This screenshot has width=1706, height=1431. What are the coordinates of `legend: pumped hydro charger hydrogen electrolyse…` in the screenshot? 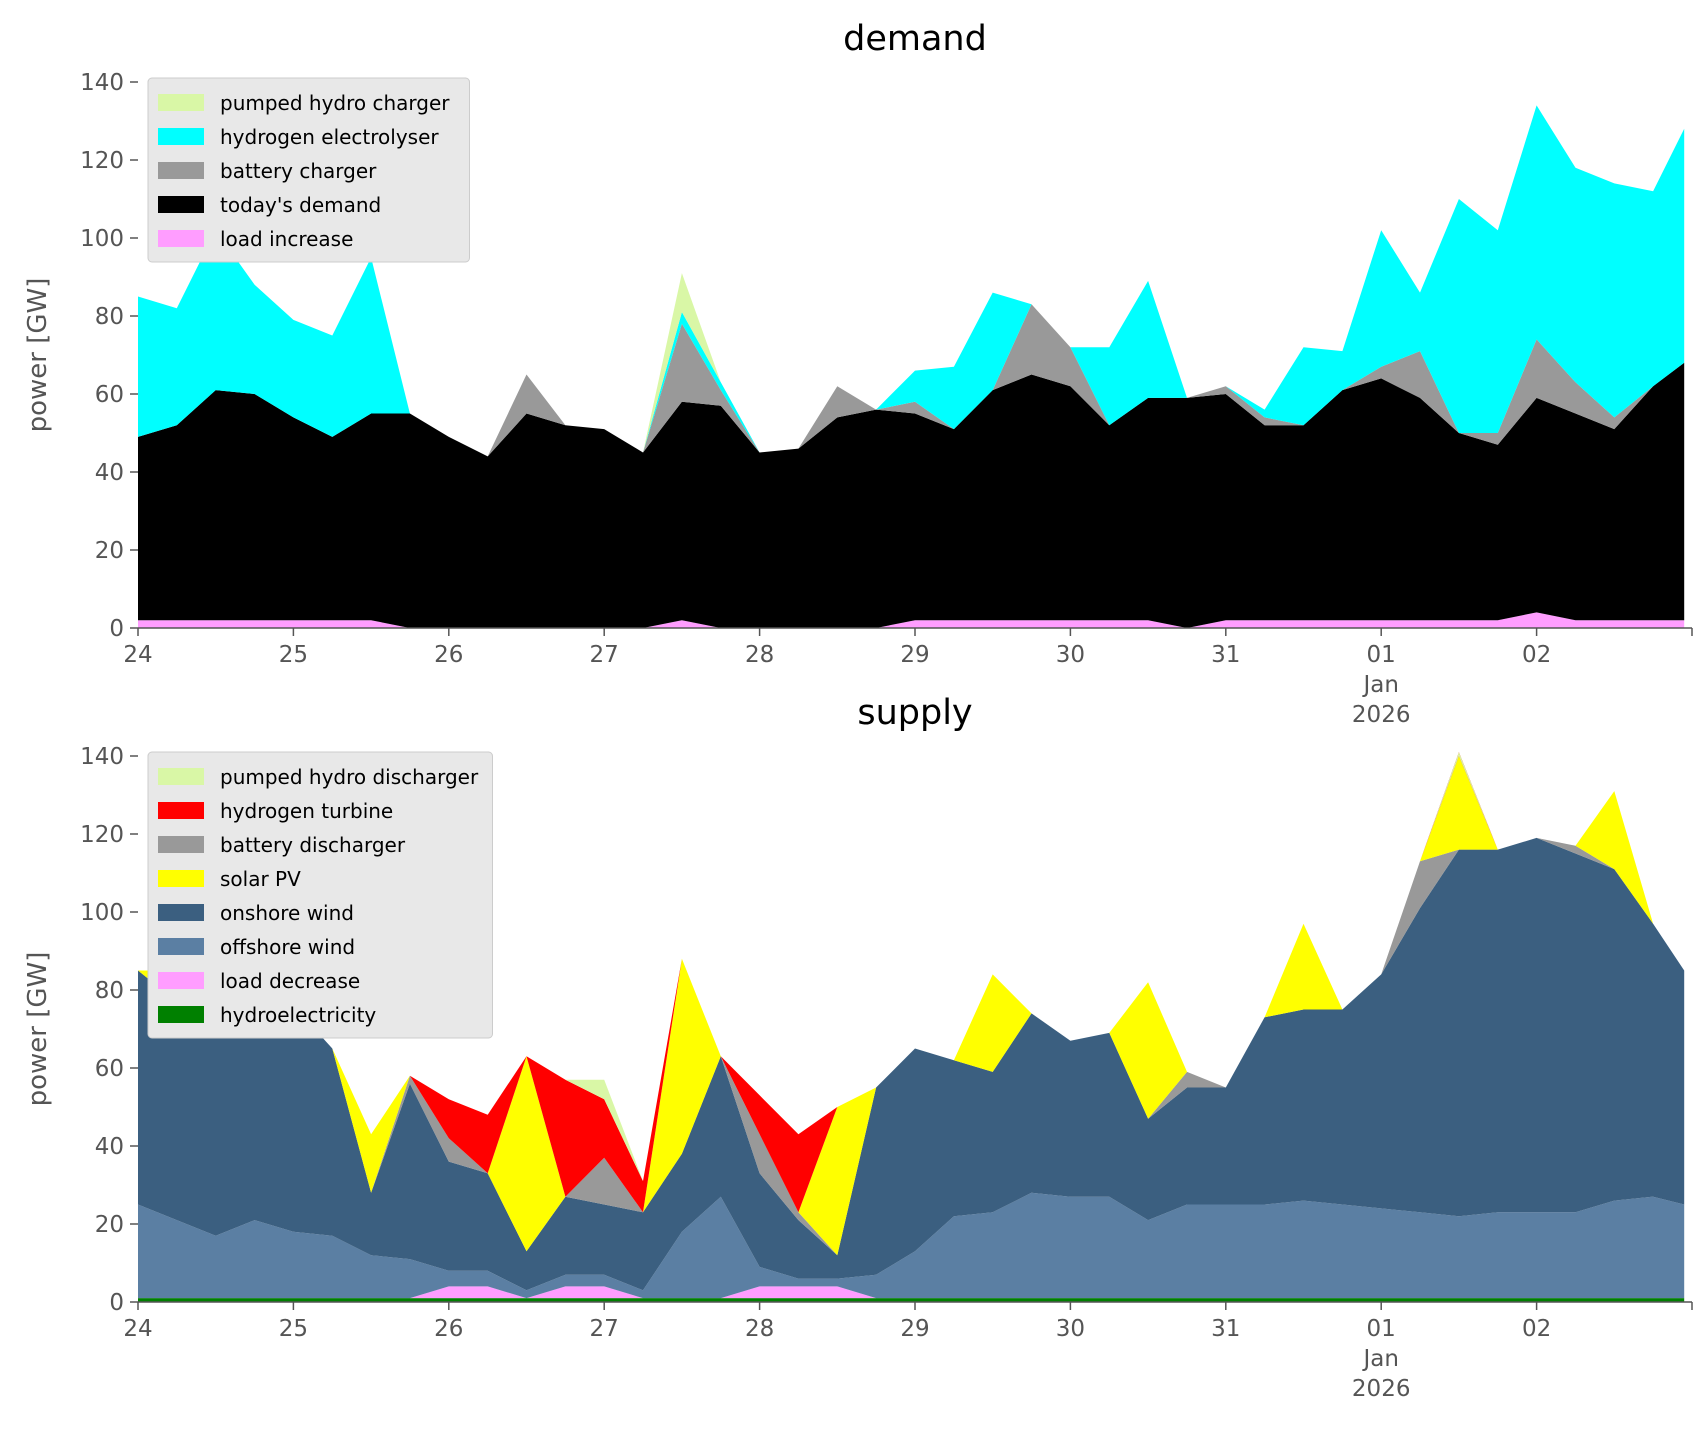 It's located at (308, 170).